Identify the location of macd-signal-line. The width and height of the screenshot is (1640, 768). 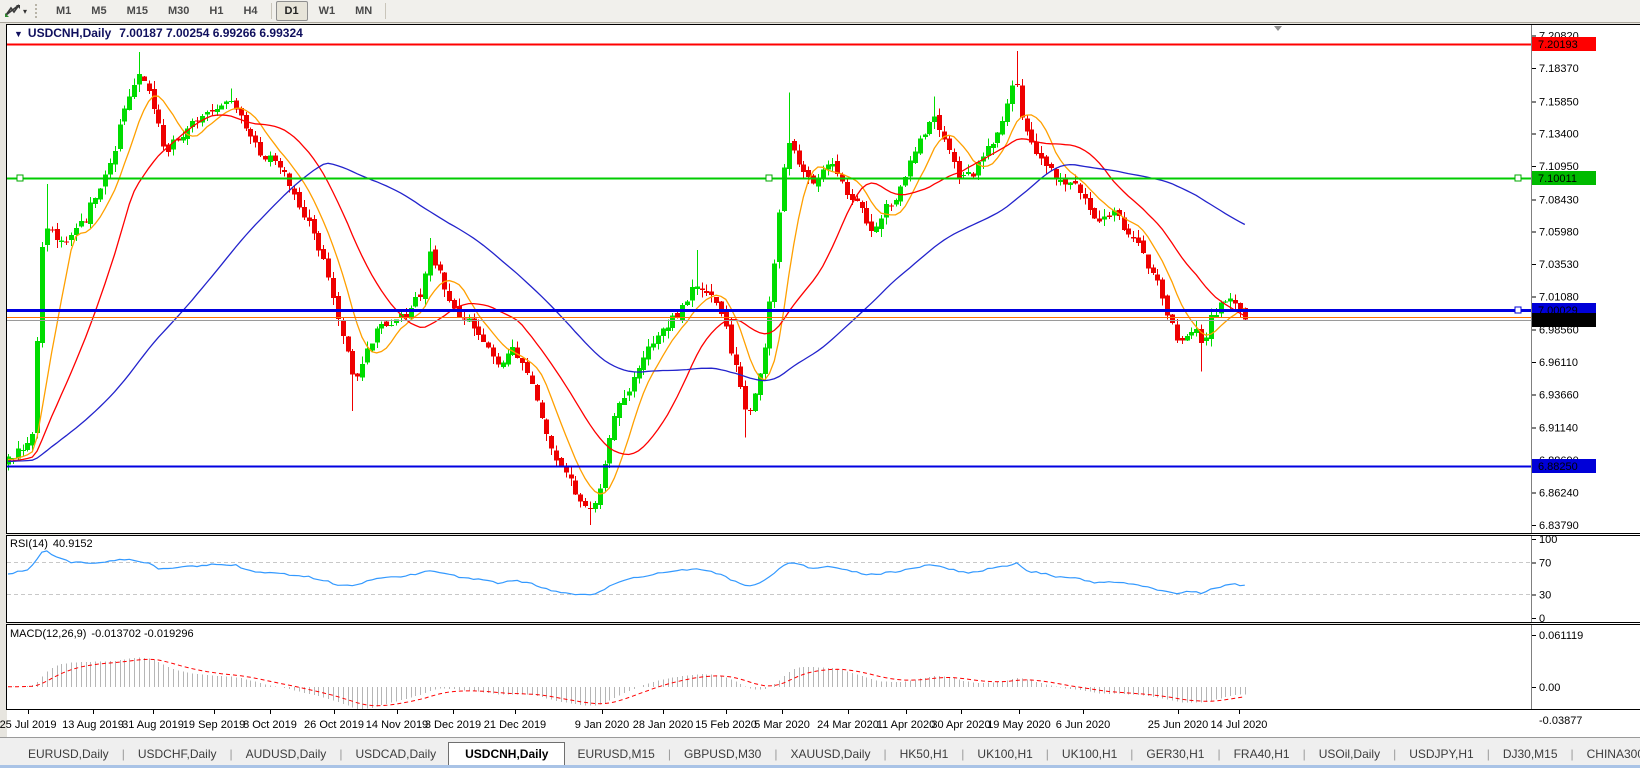
(626, 682).